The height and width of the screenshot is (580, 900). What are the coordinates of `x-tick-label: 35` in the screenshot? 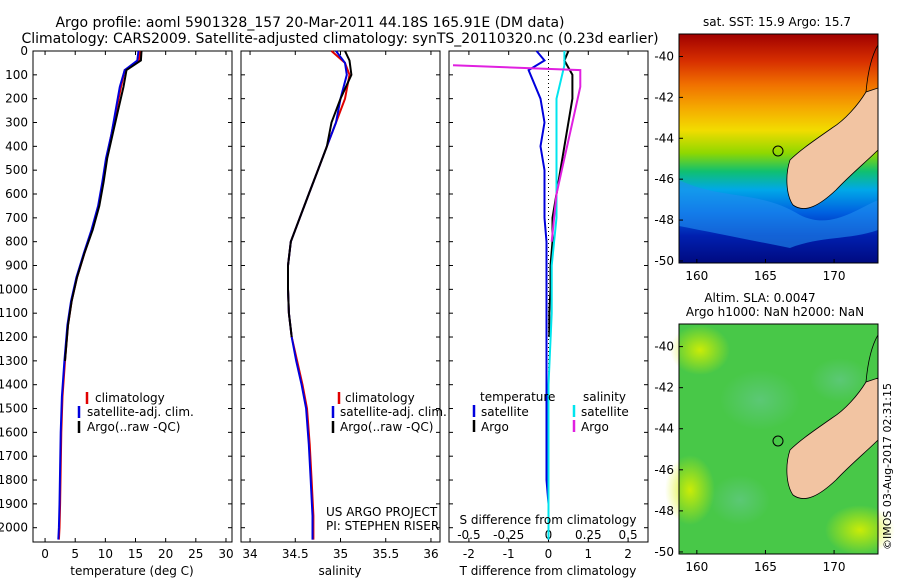 It's located at (340, 554).